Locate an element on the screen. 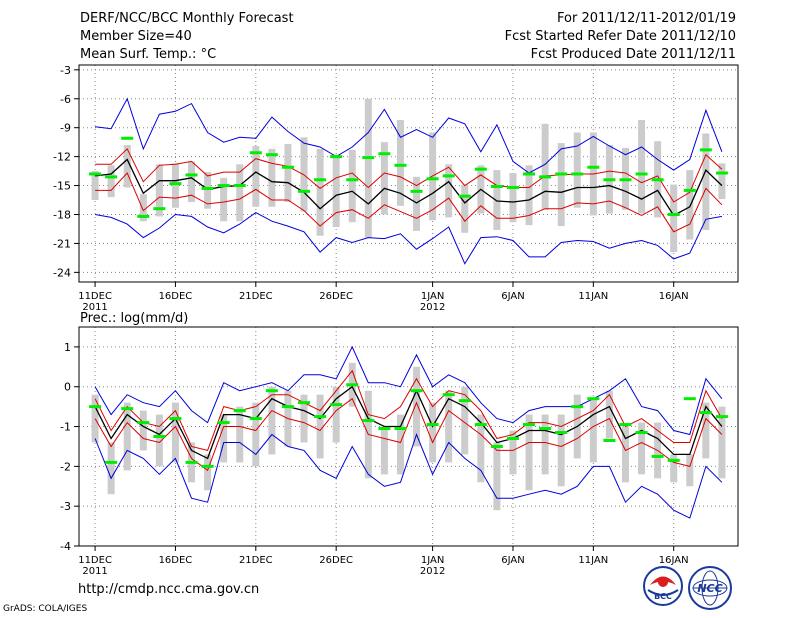 This screenshot has width=800, height=618. x-tick-label: 26DEC is located at coordinates (336, 296).